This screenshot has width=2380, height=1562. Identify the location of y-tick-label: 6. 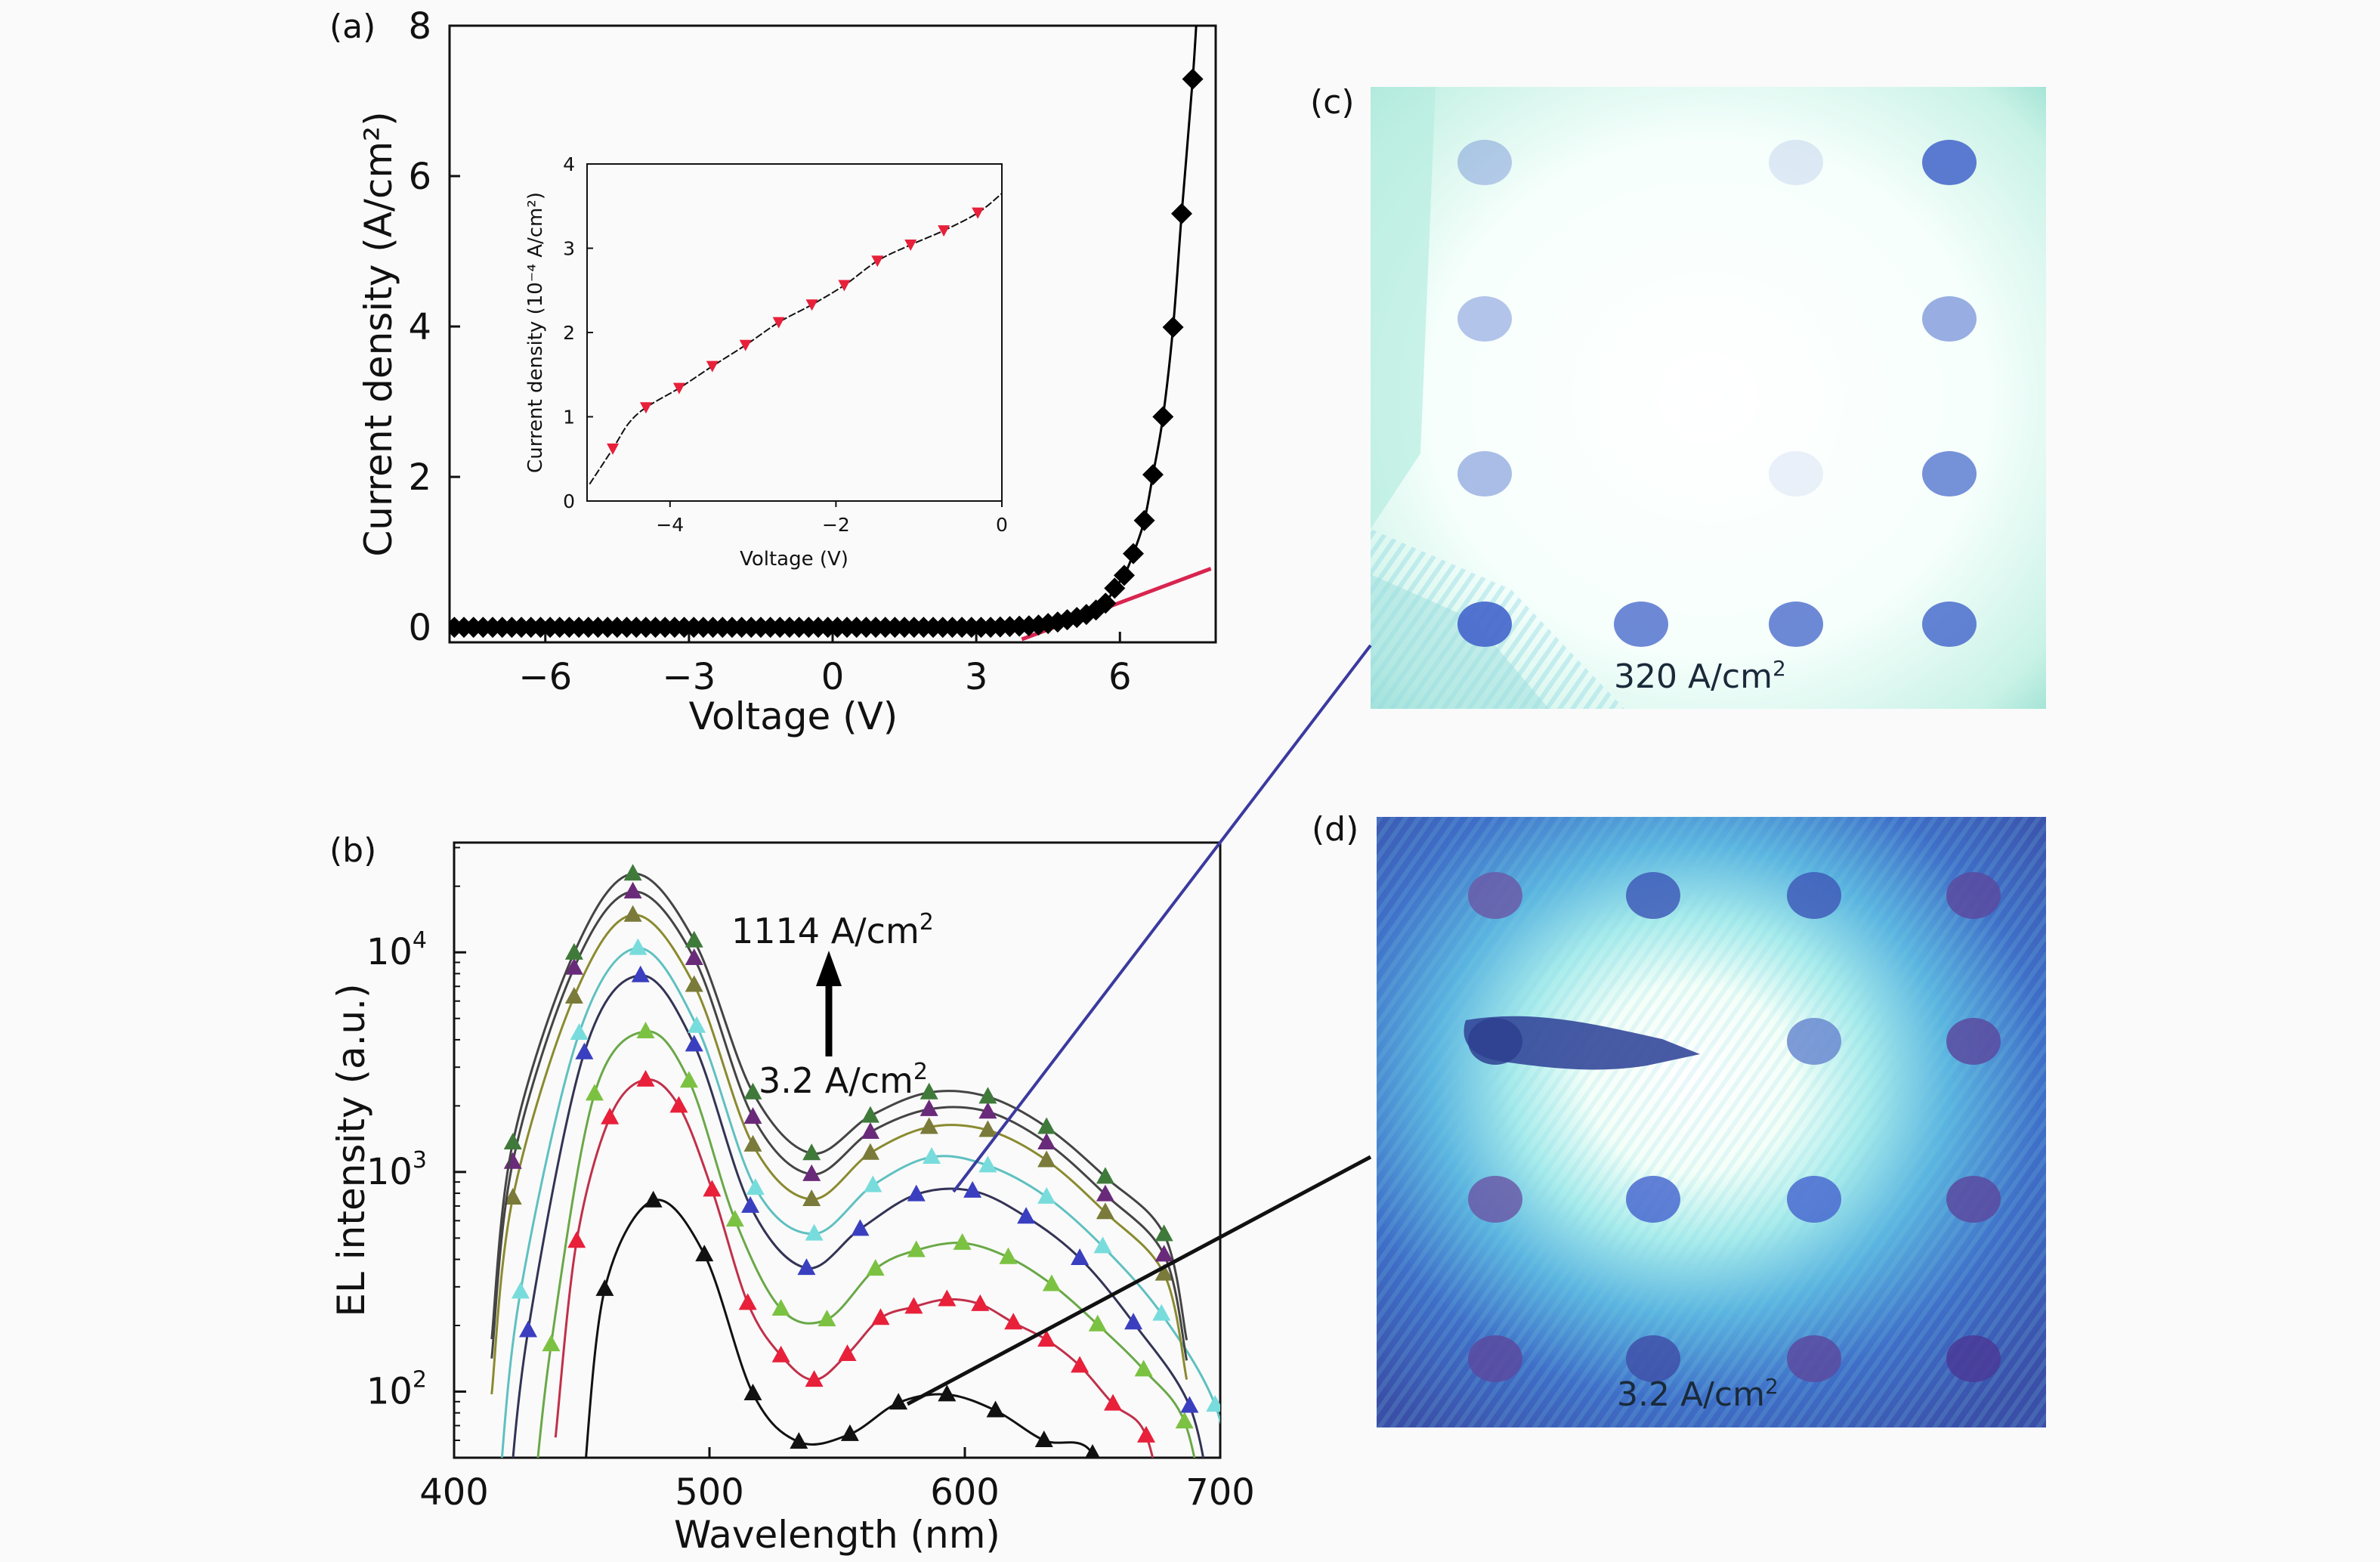
(419, 177).